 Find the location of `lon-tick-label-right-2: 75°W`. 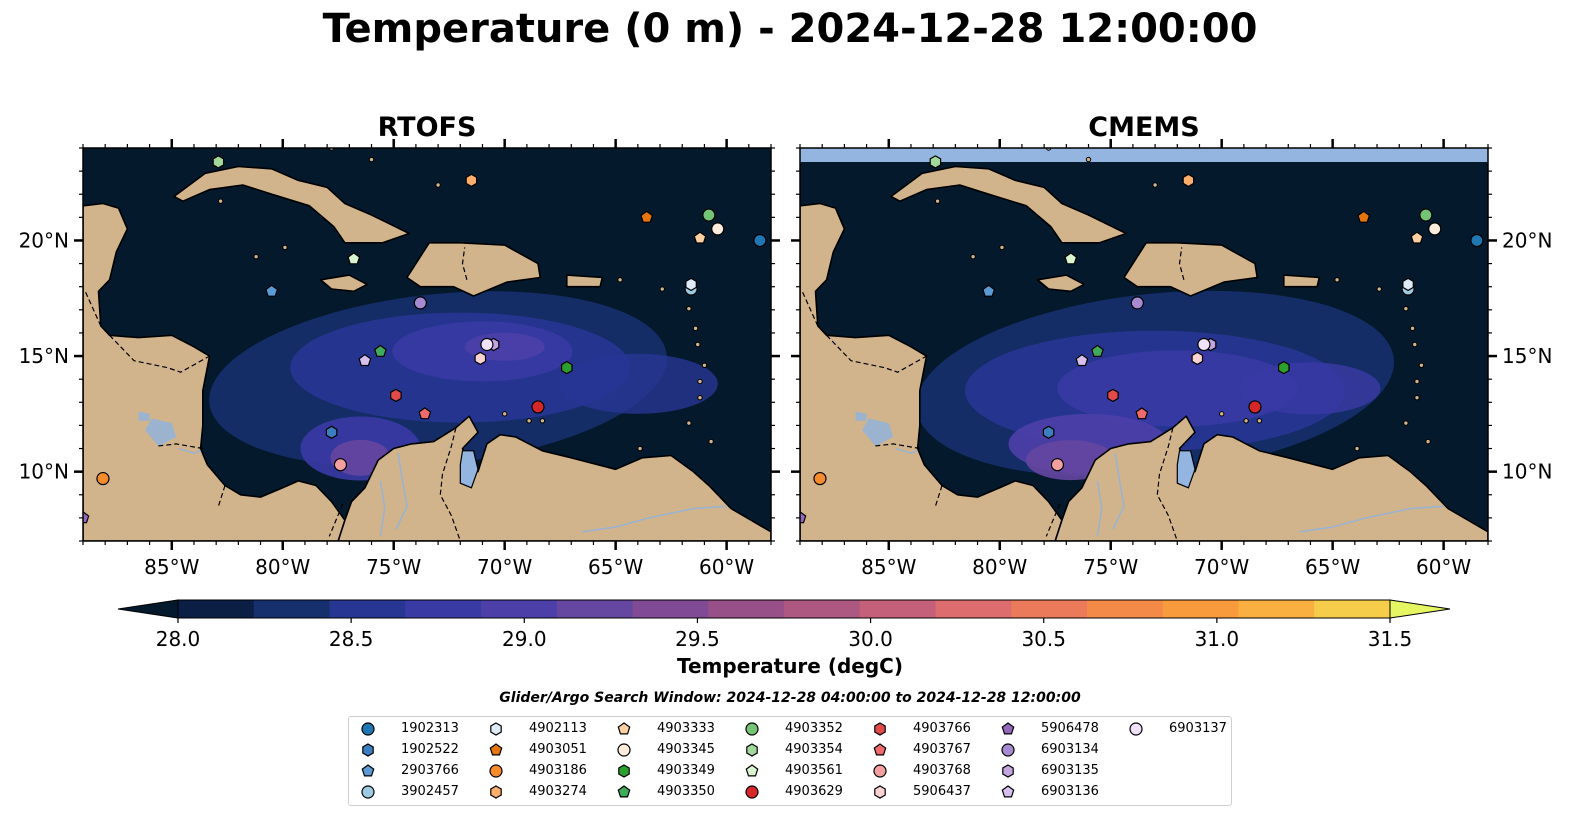

lon-tick-label-right-2: 75°W is located at coordinates (1110, 567).